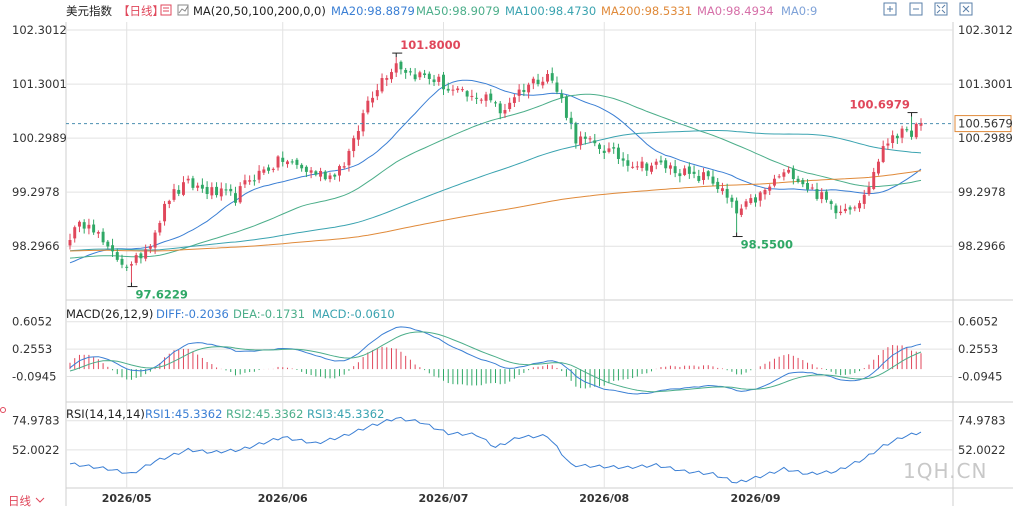  What do you see at coordinates (966, 9) in the screenshot?
I see `close-icon` at bounding box center [966, 9].